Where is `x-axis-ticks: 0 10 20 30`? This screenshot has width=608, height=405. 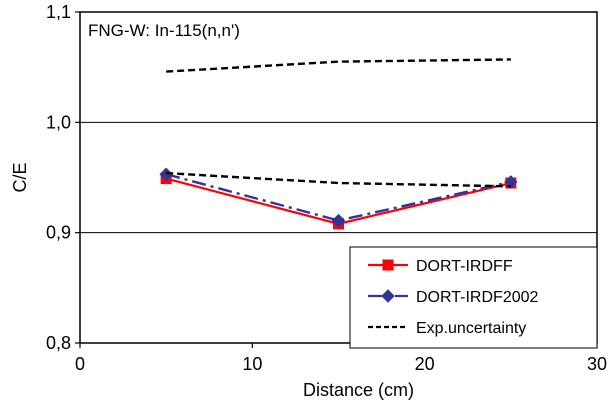
x-axis-ticks: 0 10 20 30 is located at coordinates (341, 358).